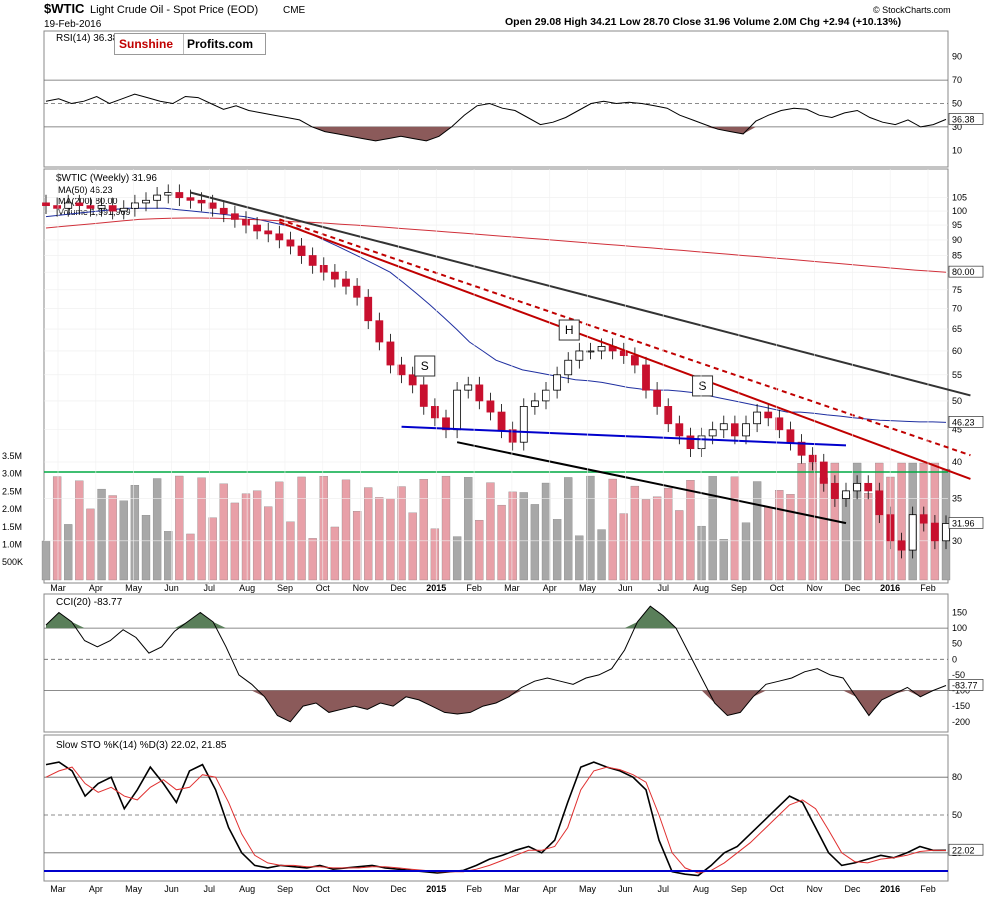 This screenshot has height=897, width=990. I want to click on ma200-value-label-box, so click(966, 271).